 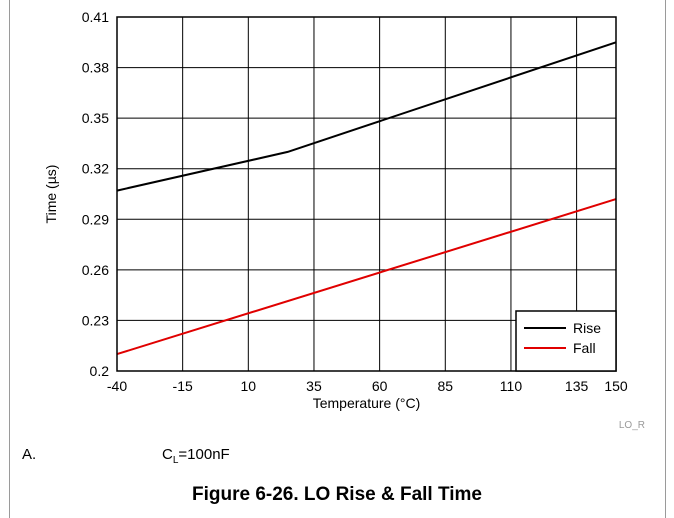 What do you see at coordinates (511, 386) in the screenshot?
I see `x-tick-label: 110` at bounding box center [511, 386].